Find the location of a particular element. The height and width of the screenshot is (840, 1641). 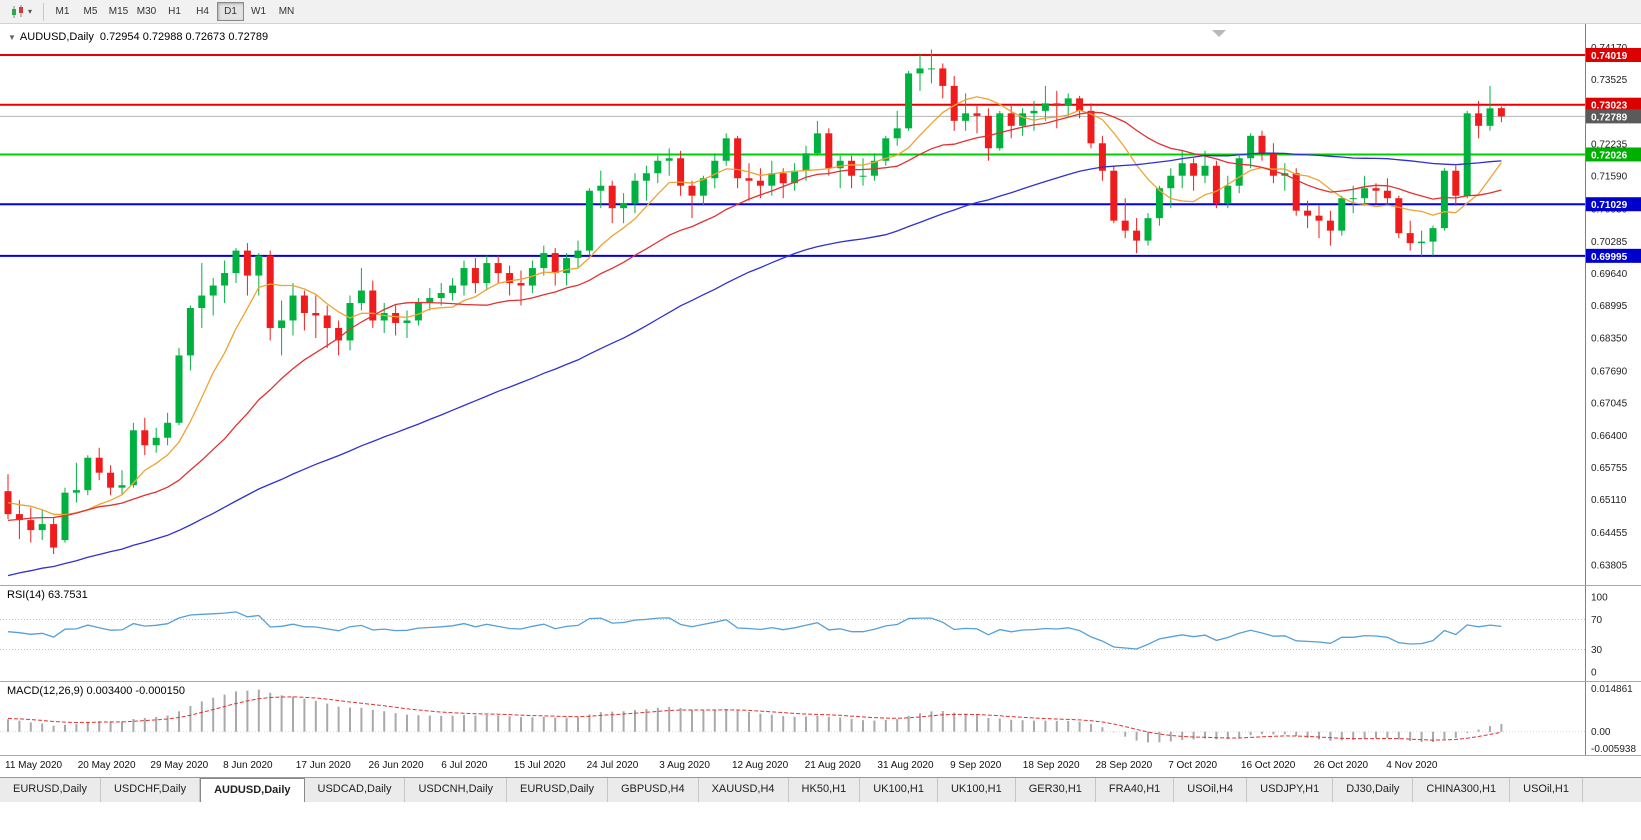

macd-axis-label: 0.014861 is located at coordinates (1612, 689).